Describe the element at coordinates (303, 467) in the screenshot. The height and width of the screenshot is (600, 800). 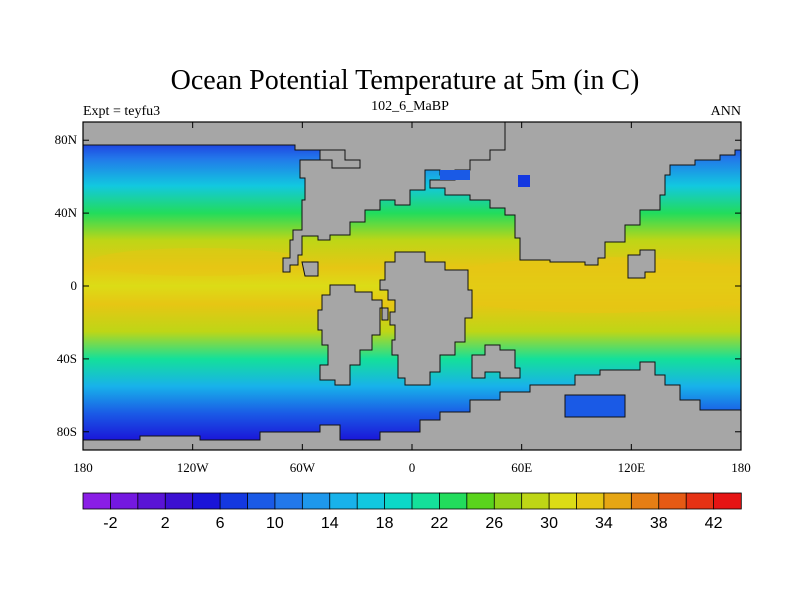
I see `x-tick-label: 60W` at that location.